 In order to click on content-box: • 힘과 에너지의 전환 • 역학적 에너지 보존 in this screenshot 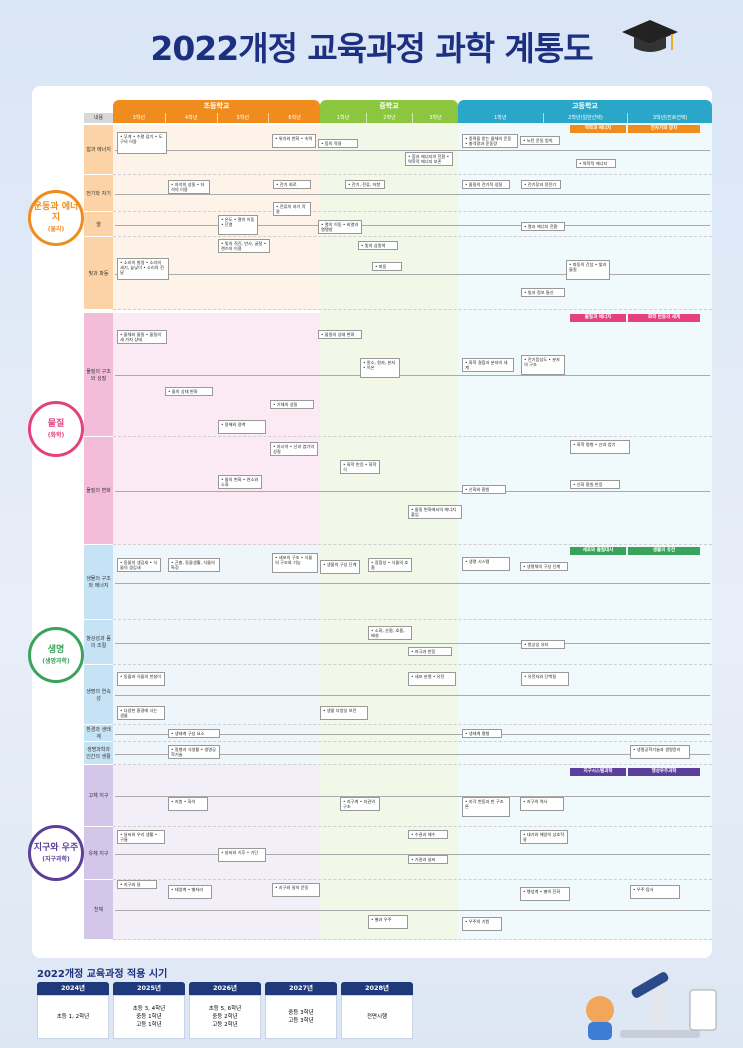, I will do `click(429, 159)`.